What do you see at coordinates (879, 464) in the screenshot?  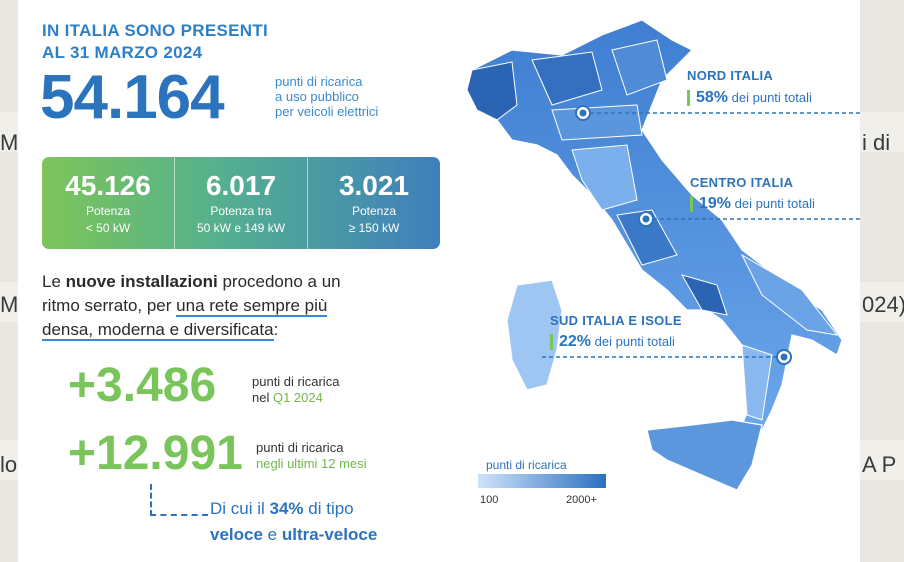 I see `bg-text-fragment: A P` at bounding box center [879, 464].